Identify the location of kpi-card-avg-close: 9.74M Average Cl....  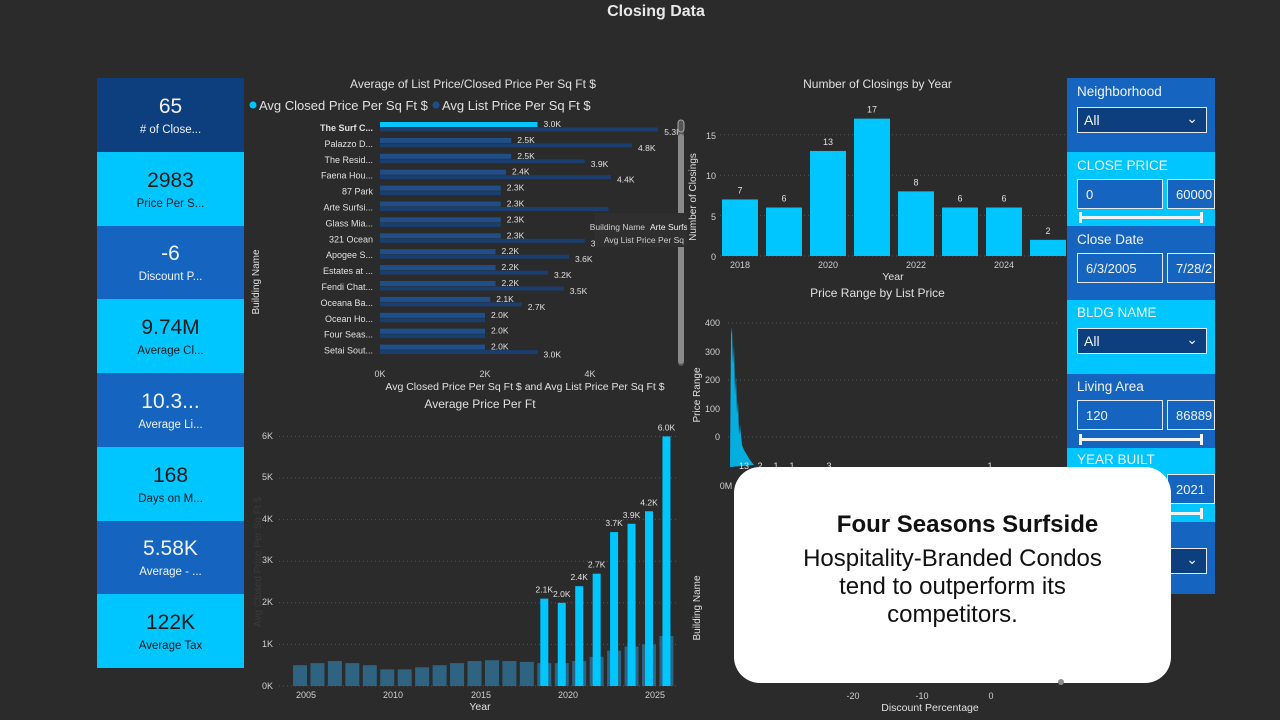
(170, 336).